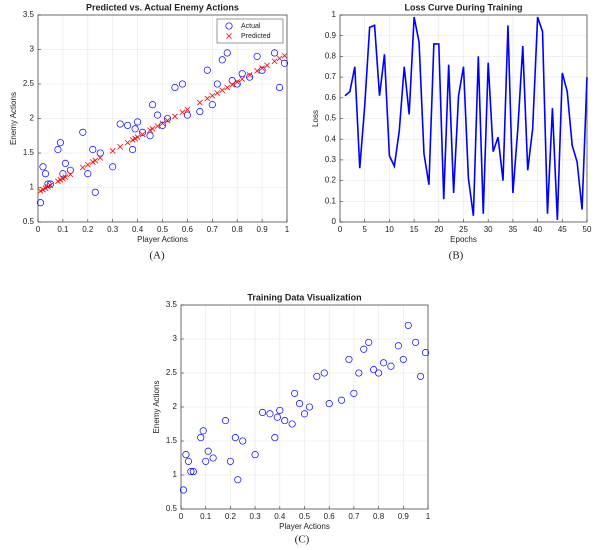 The width and height of the screenshot is (603, 550). Describe the element at coordinates (331, 138) in the screenshot. I see `y-tick-label: 0.4` at that location.